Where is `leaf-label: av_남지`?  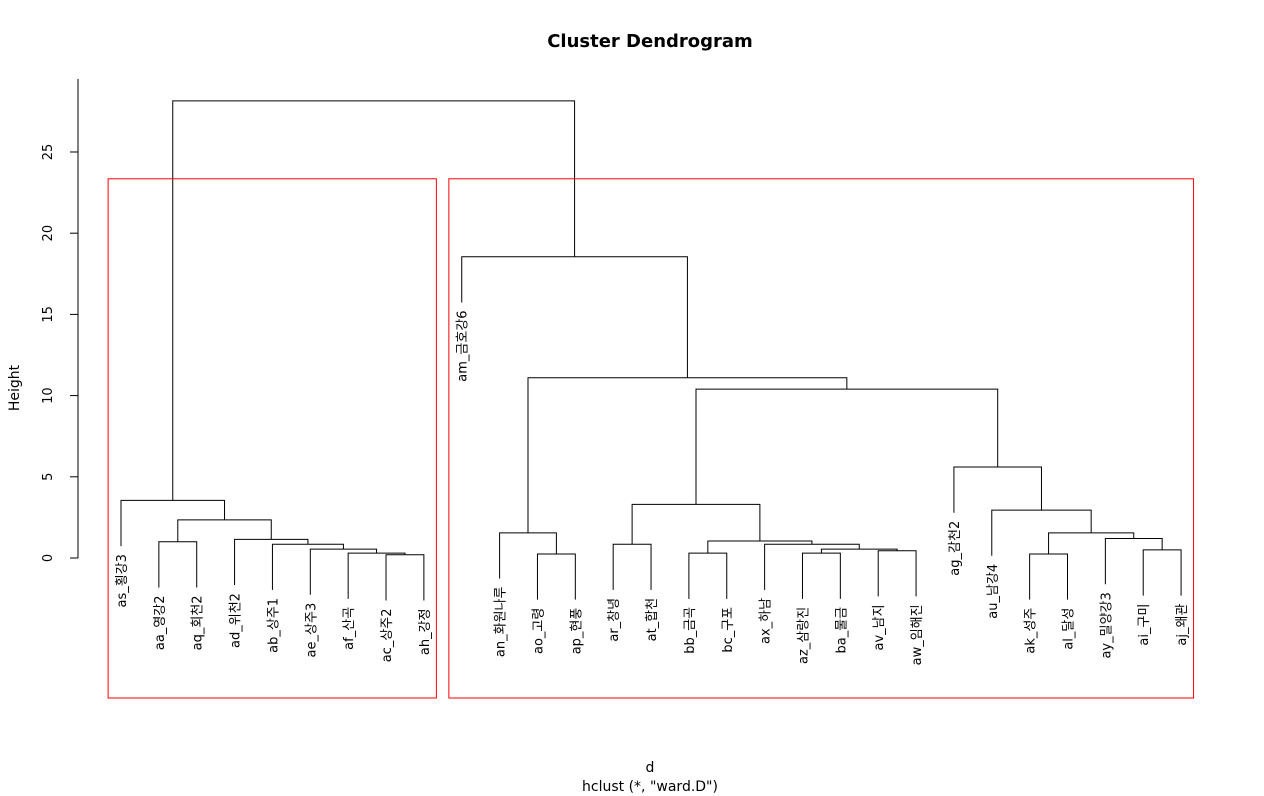
leaf-label: av_남지 is located at coordinates (879, 627).